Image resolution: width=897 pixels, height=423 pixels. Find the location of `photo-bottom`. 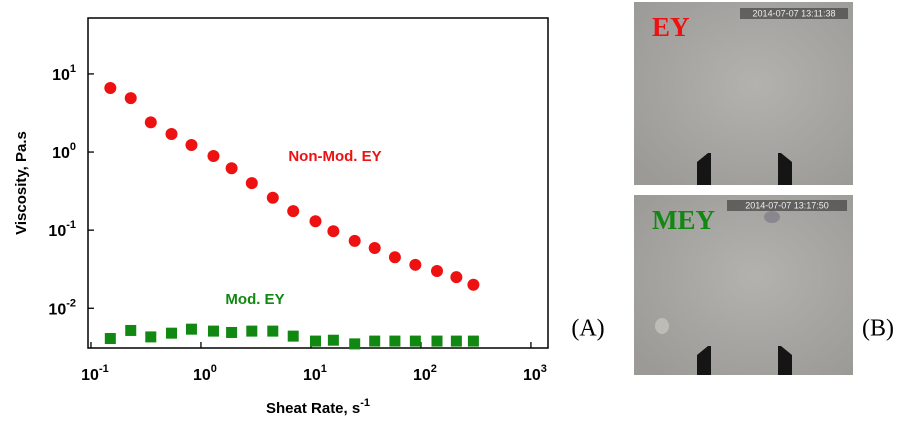

photo-bottom is located at coordinates (743, 285).